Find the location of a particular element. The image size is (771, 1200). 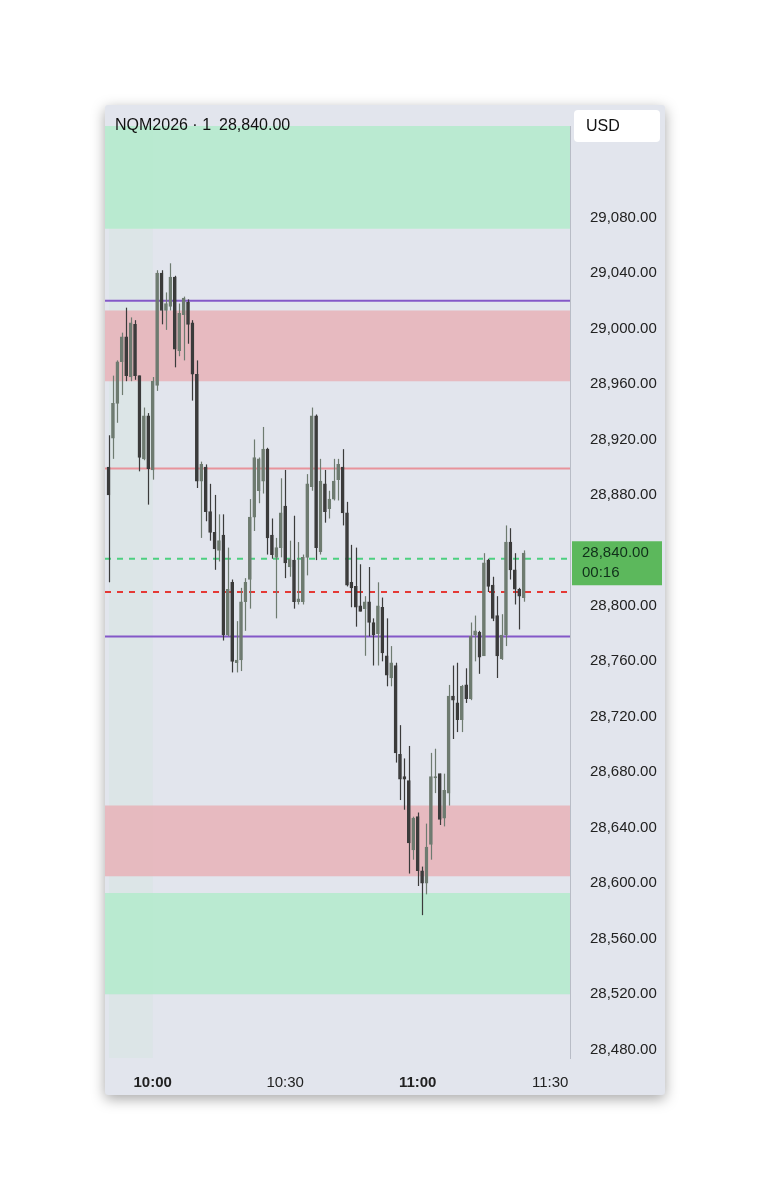

y-tick-label: 28,680.00 is located at coordinates (623, 771).